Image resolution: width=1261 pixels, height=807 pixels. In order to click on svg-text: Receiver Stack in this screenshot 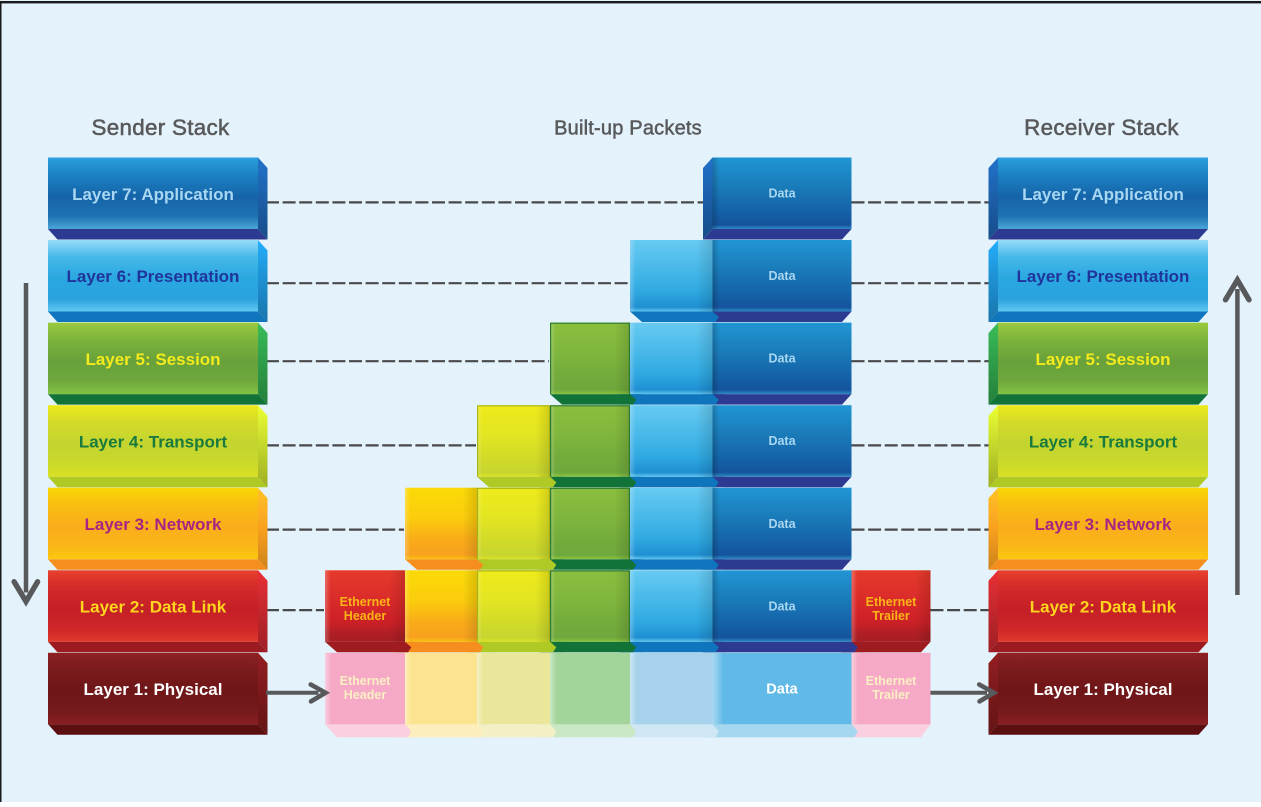, I will do `click(1101, 127)`.